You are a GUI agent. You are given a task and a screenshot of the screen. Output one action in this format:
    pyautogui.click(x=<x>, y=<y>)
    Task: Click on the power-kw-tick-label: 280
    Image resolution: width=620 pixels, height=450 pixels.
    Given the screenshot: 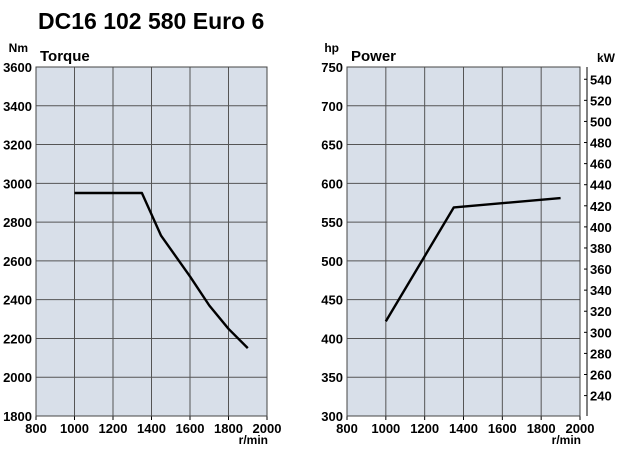 What is the action you would take?
    pyautogui.click(x=601, y=353)
    